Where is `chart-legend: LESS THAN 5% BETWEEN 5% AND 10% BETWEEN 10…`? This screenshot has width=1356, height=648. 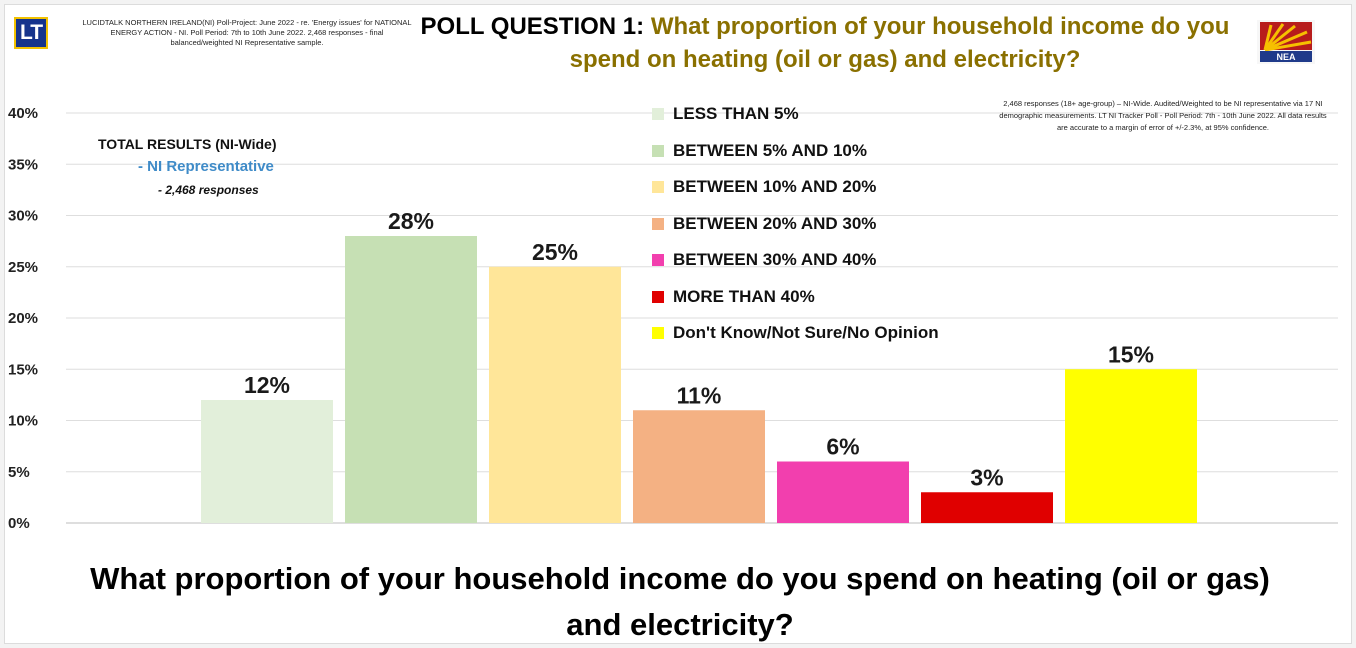 chart-legend: LESS THAN 5% BETWEEN 5% AND 10% BETWEEN 10… is located at coordinates (852, 224).